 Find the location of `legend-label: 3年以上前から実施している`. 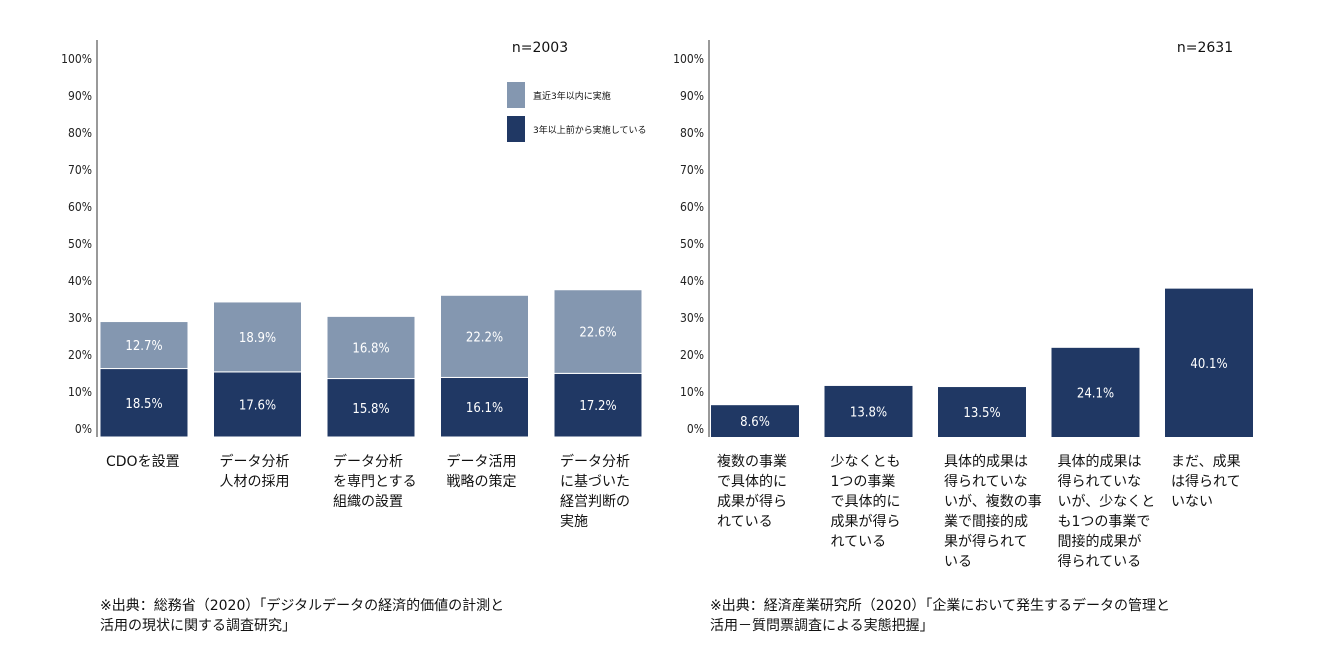

legend-label: 3年以上前から実施している is located at coordinates (589, 130).